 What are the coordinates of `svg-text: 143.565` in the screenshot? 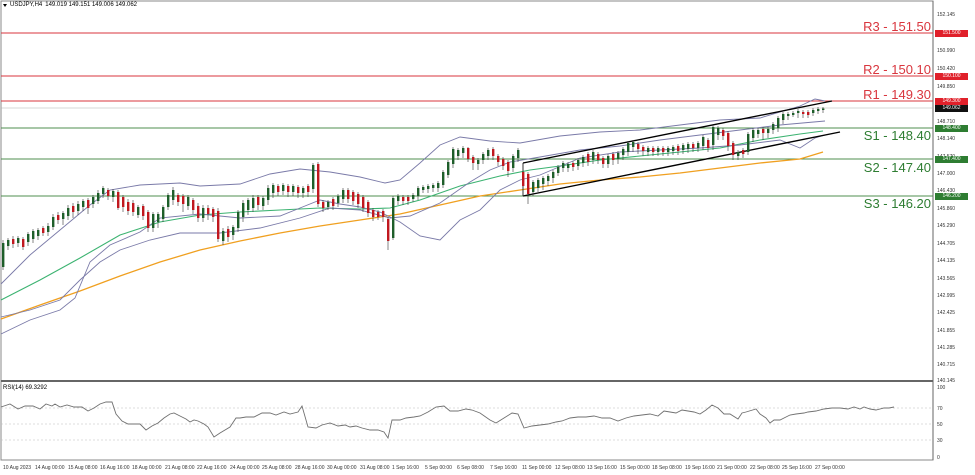 It's located at (946, 279).